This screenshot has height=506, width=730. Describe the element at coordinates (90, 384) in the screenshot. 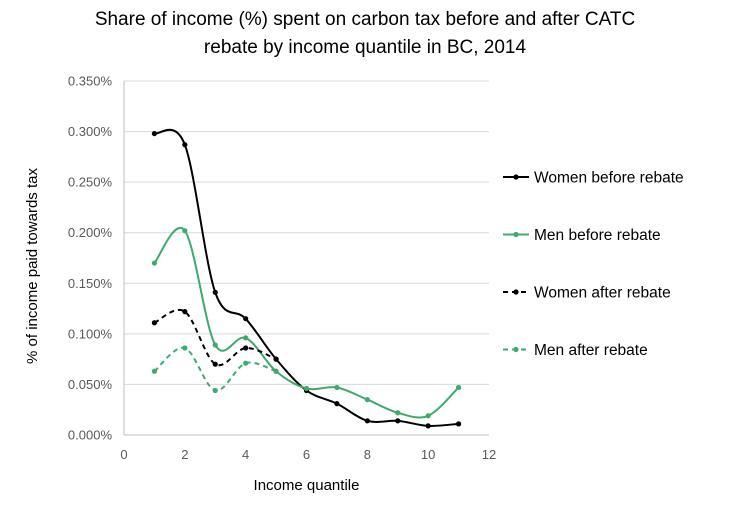

I see `y-tick-label: 0.050%` at that location.